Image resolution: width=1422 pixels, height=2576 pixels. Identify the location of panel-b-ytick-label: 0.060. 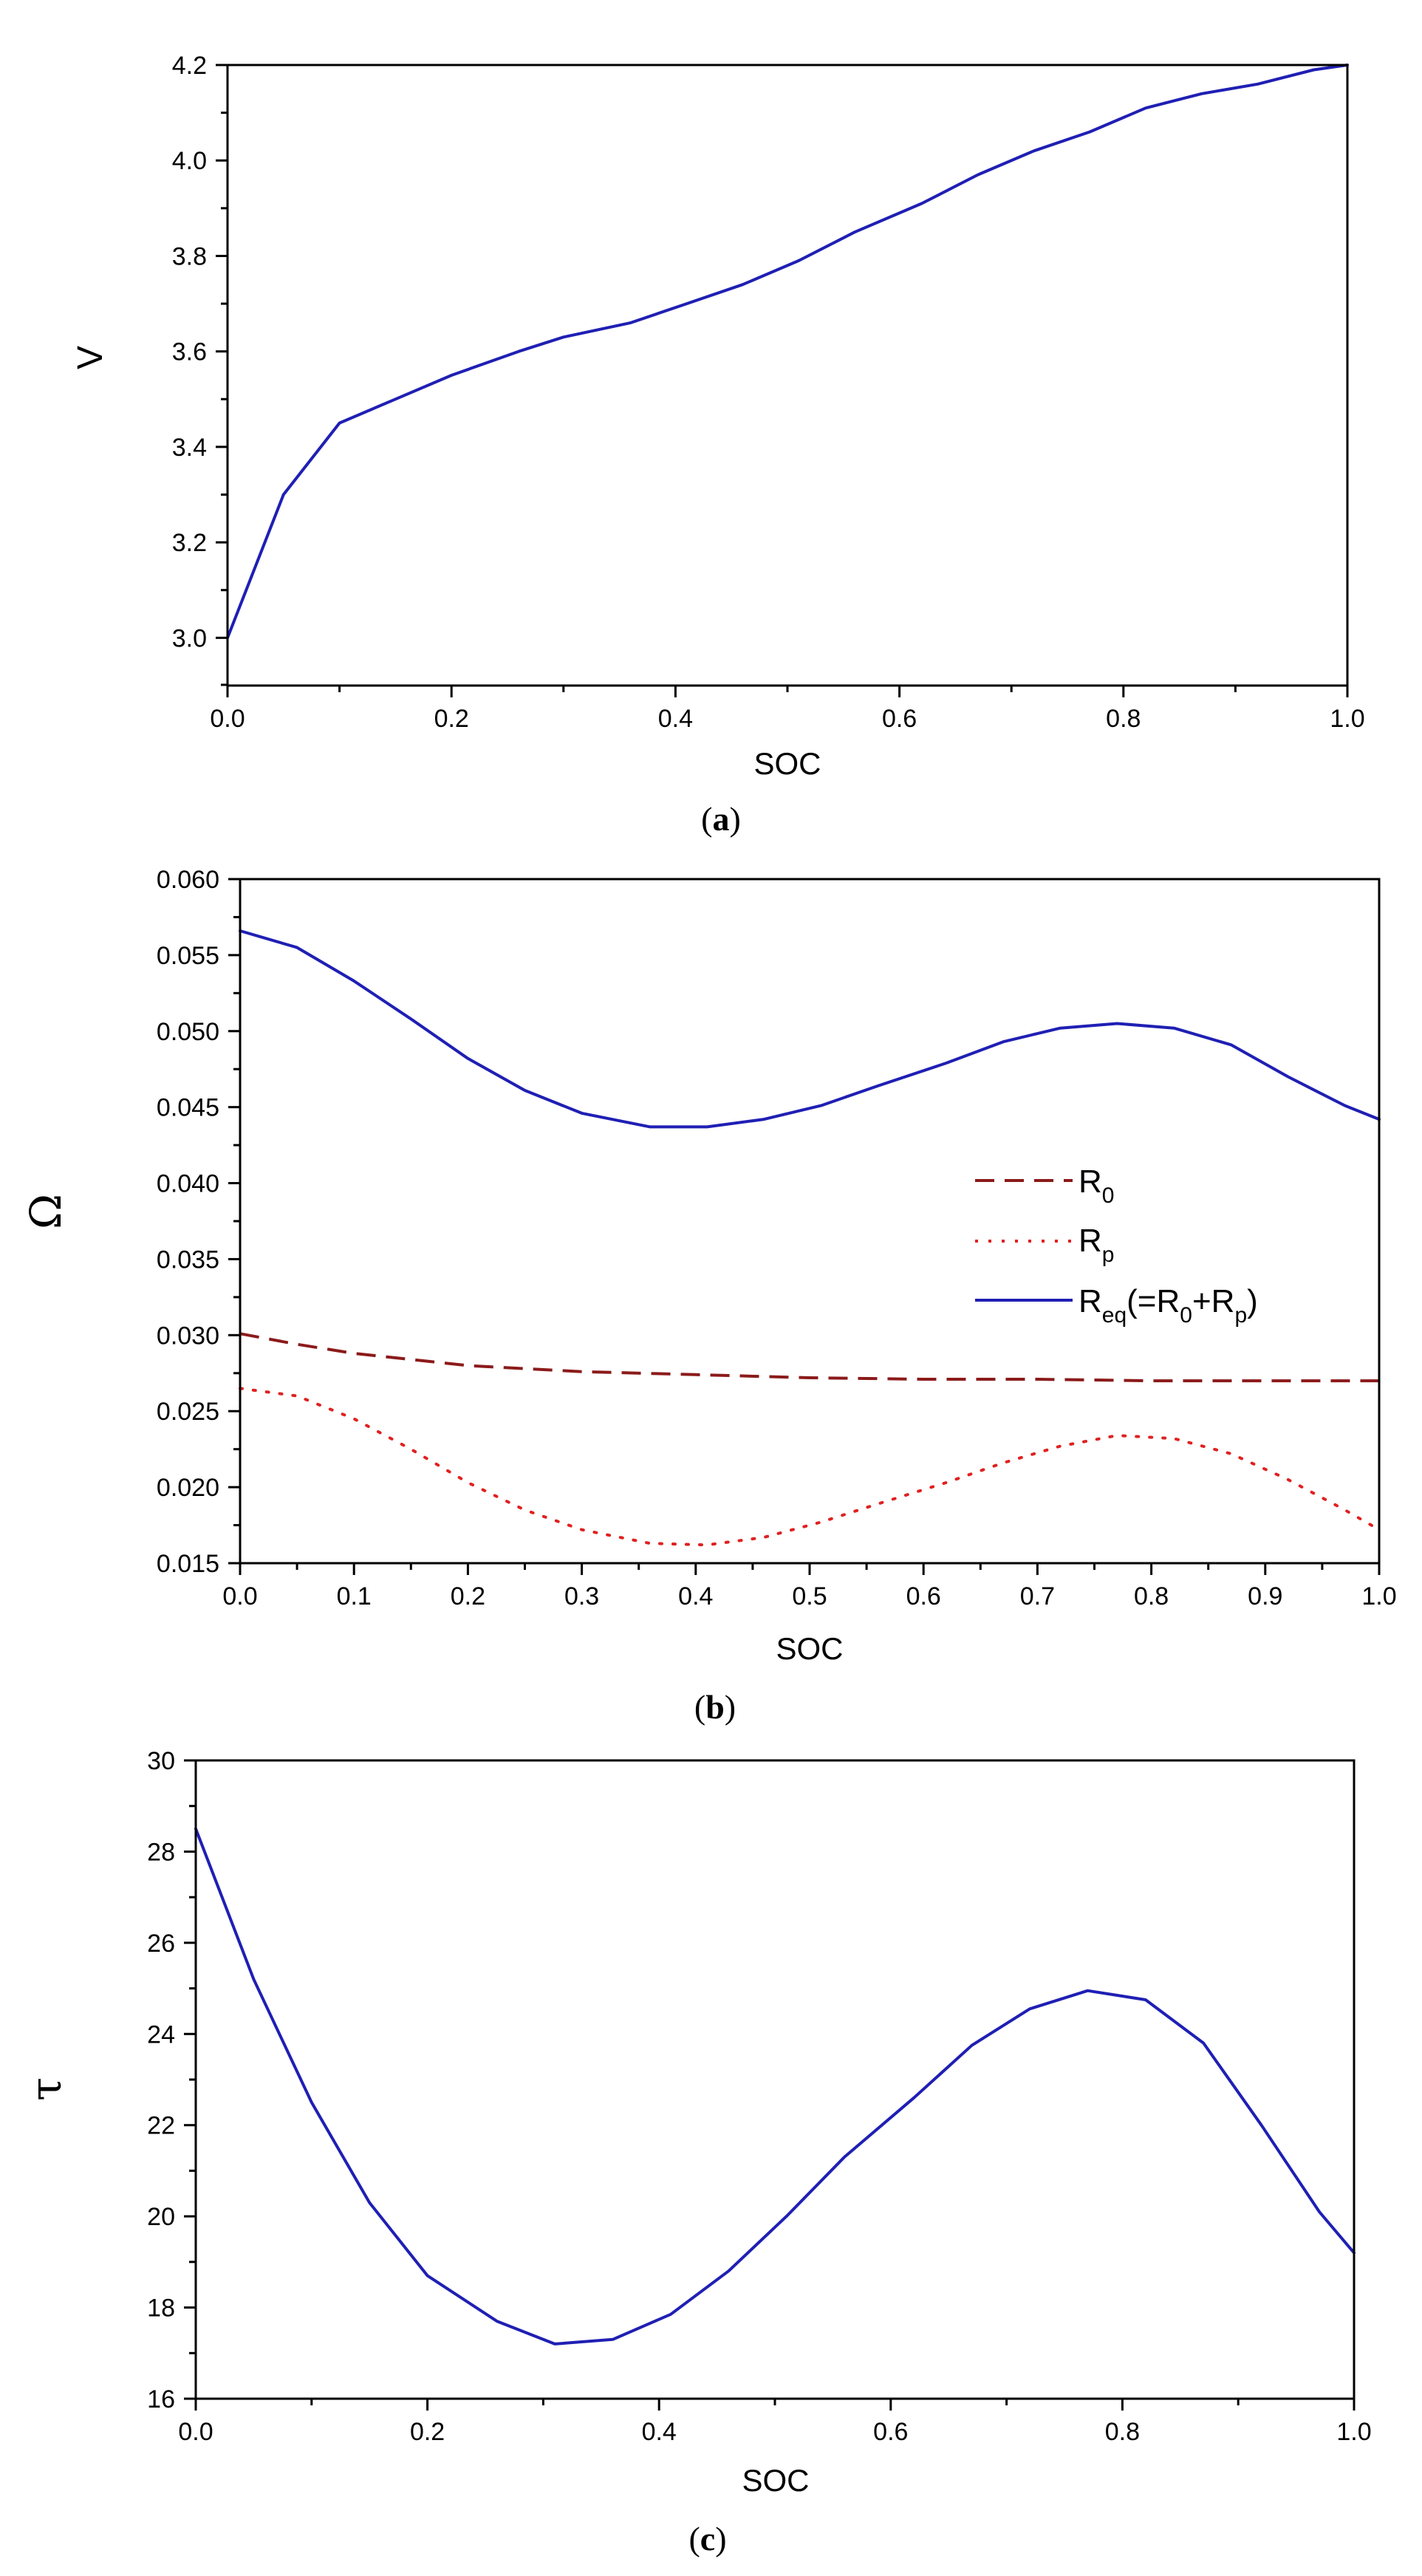
(188, 880).